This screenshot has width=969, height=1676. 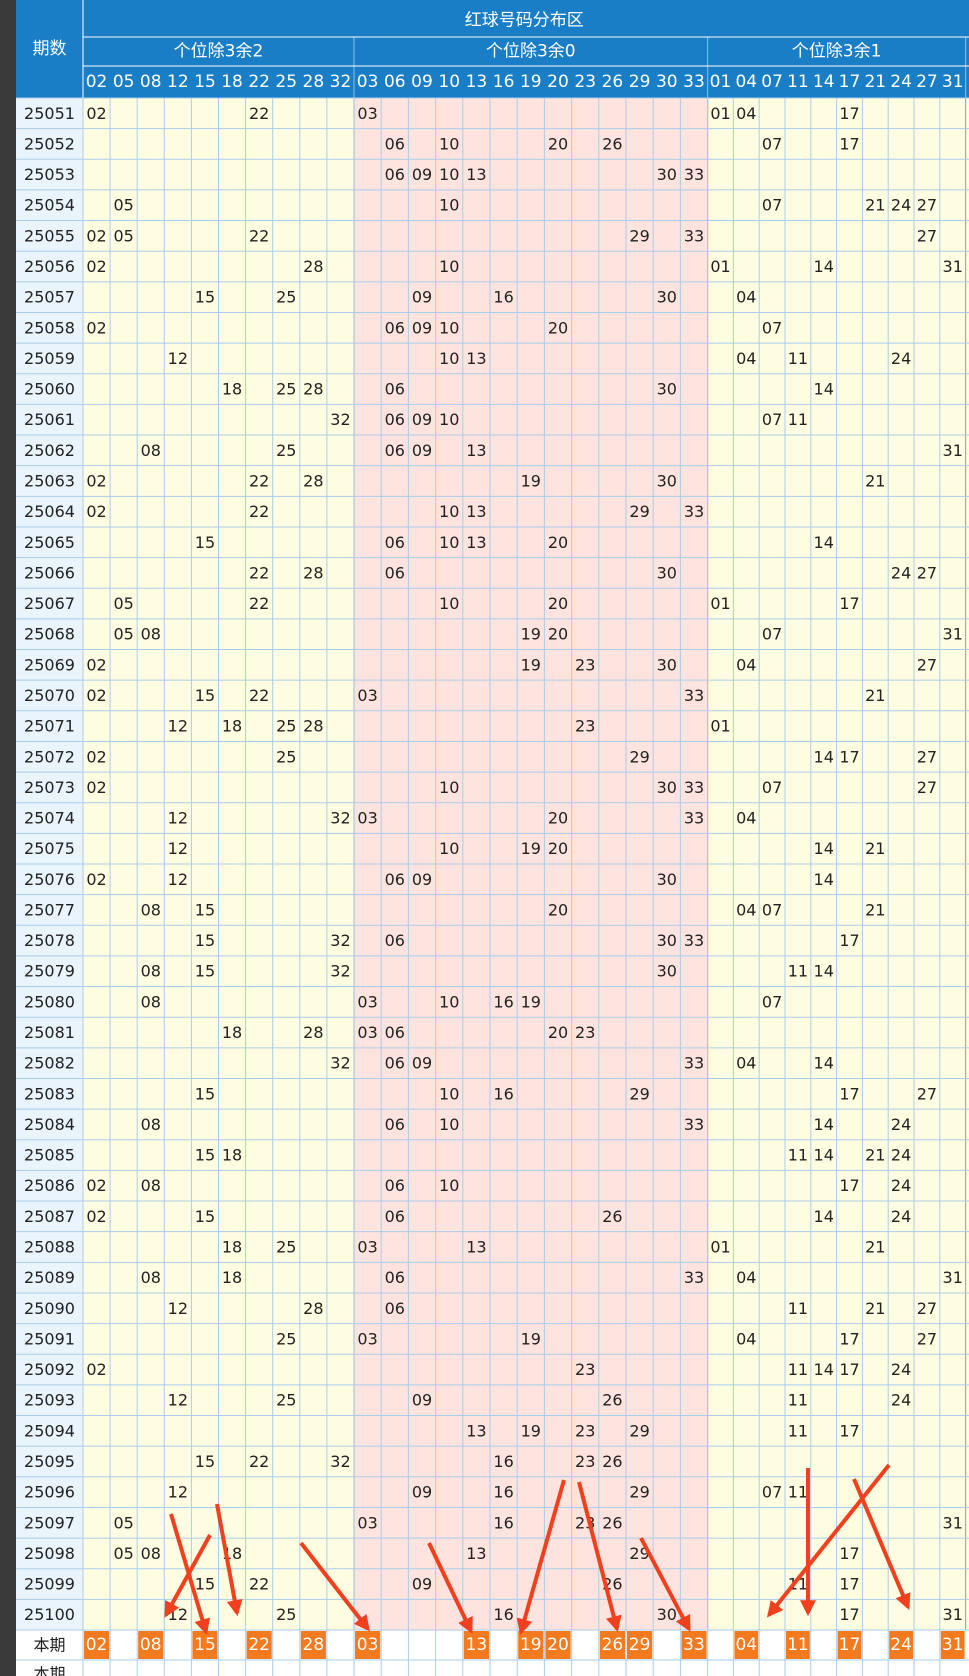 I want to click on column-header: 16, so click(x=504, y=82).